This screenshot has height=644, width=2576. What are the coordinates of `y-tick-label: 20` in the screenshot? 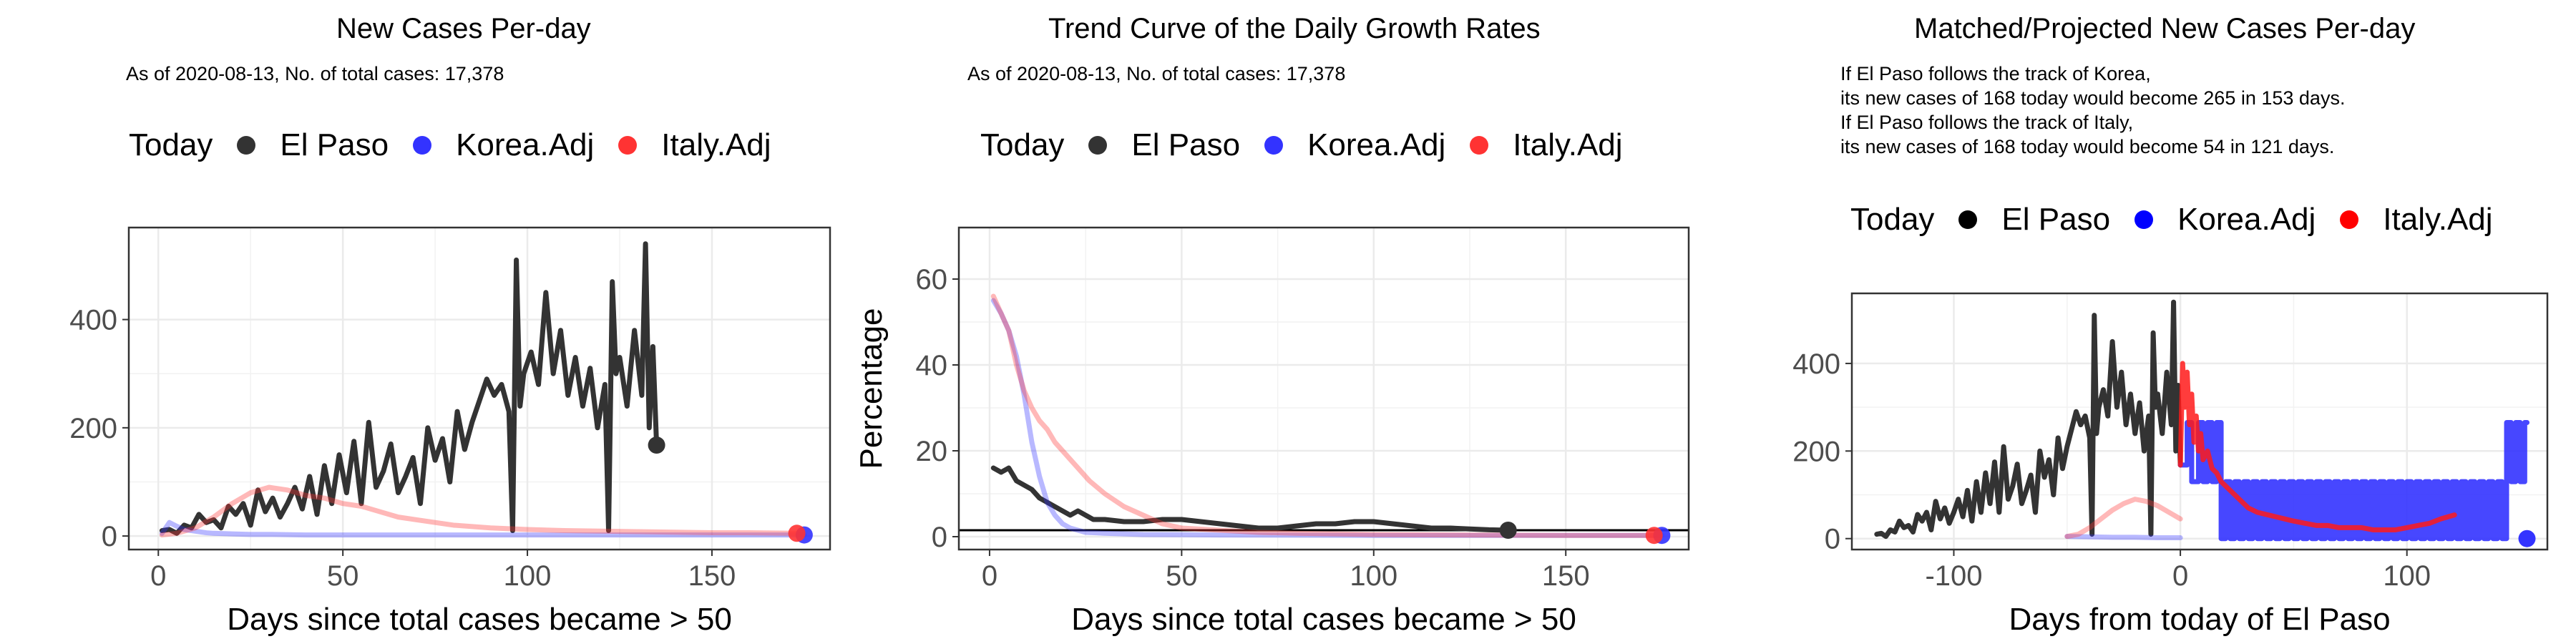 It's located at (932, 451).